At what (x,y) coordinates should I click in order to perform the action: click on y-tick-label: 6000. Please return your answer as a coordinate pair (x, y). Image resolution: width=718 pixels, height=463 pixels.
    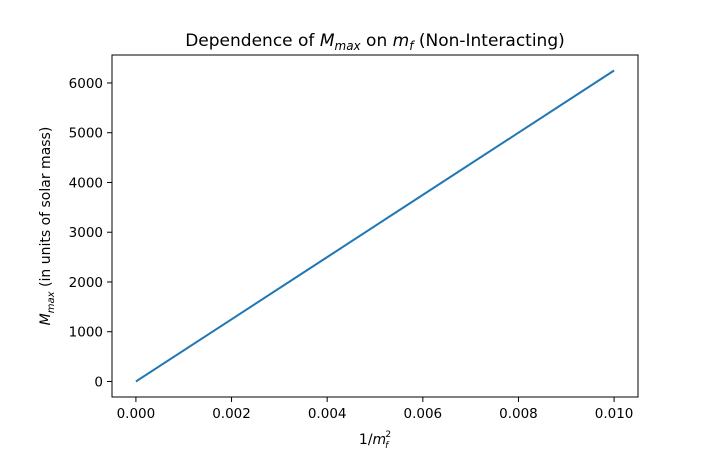
    Looking at the image, I should click on (86, 84).